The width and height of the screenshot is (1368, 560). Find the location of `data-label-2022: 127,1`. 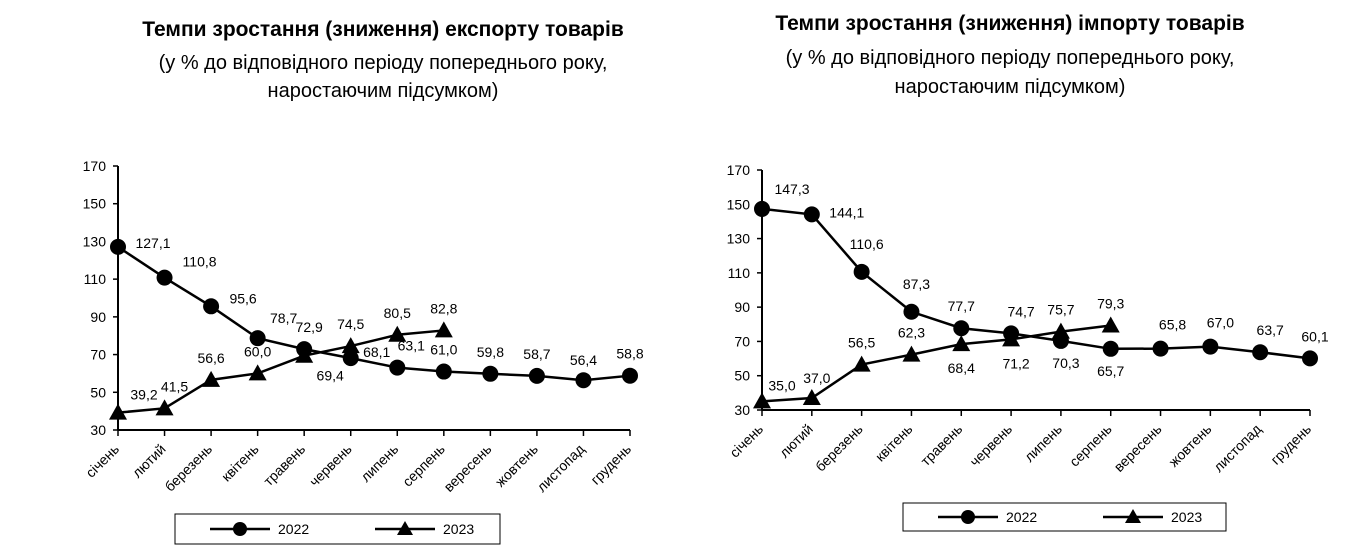

data-label-2022: 127,1 is located at coordinates (152, 243).